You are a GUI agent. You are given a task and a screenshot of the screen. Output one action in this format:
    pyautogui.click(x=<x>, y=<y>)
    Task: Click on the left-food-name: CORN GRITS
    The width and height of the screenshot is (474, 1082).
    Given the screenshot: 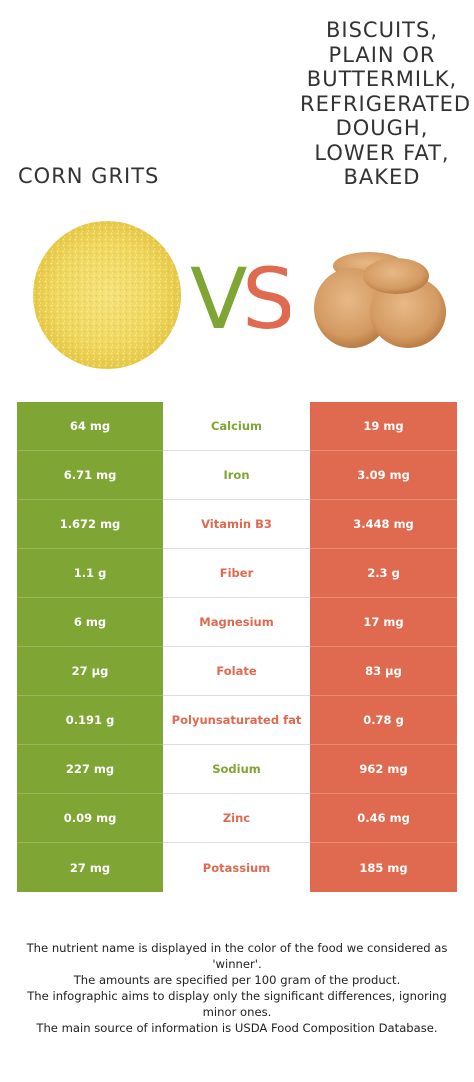 What is the action you would take?
    pyautogui.click(x=89, y=176)
    